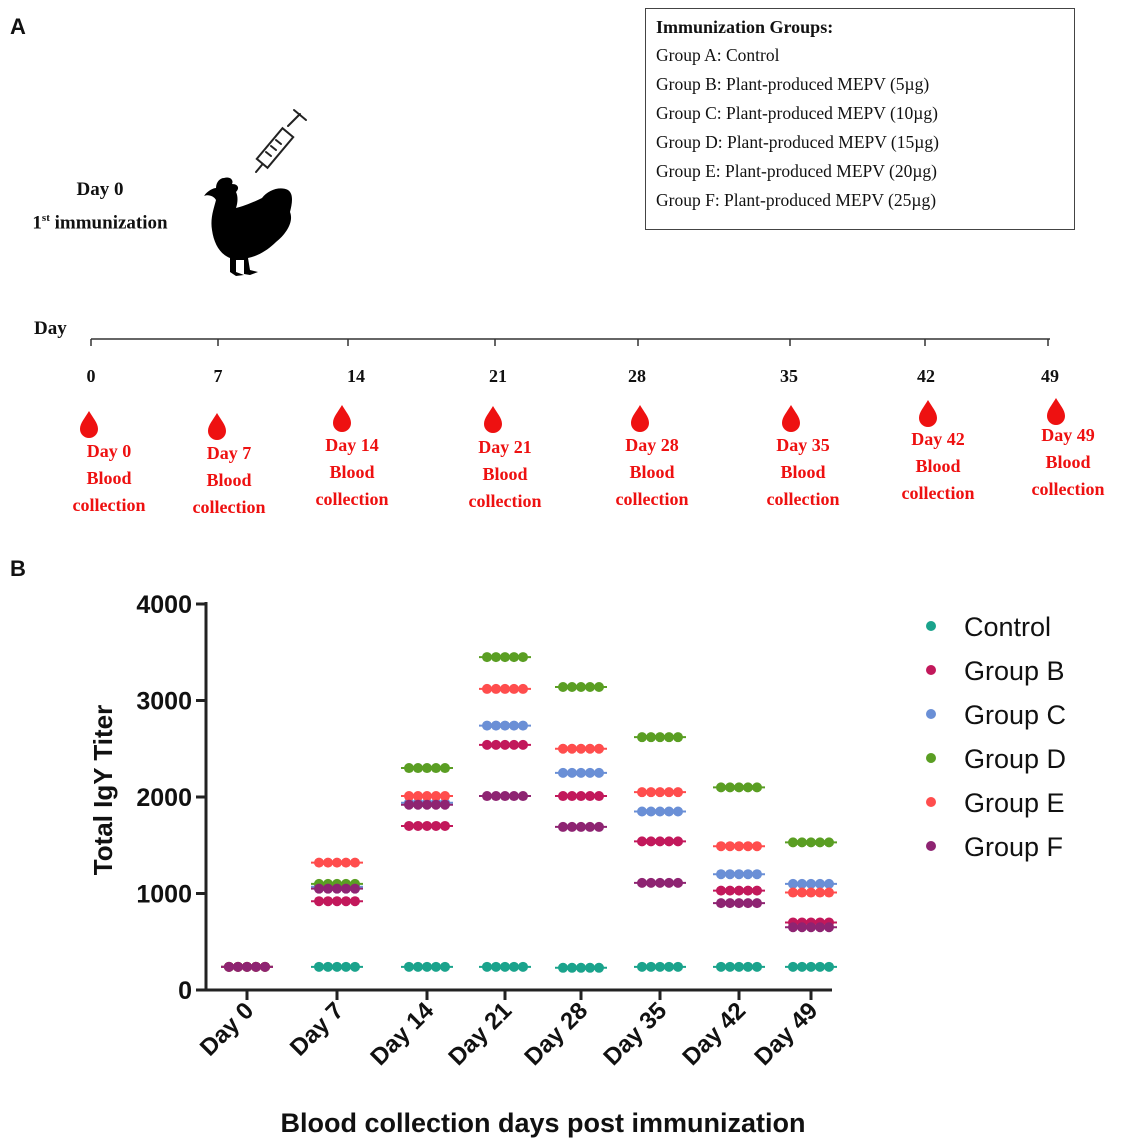 The width and height of the screenshot is (1122, 1147). I want to click on collection-label-day: Day 0, so click(109, 451).